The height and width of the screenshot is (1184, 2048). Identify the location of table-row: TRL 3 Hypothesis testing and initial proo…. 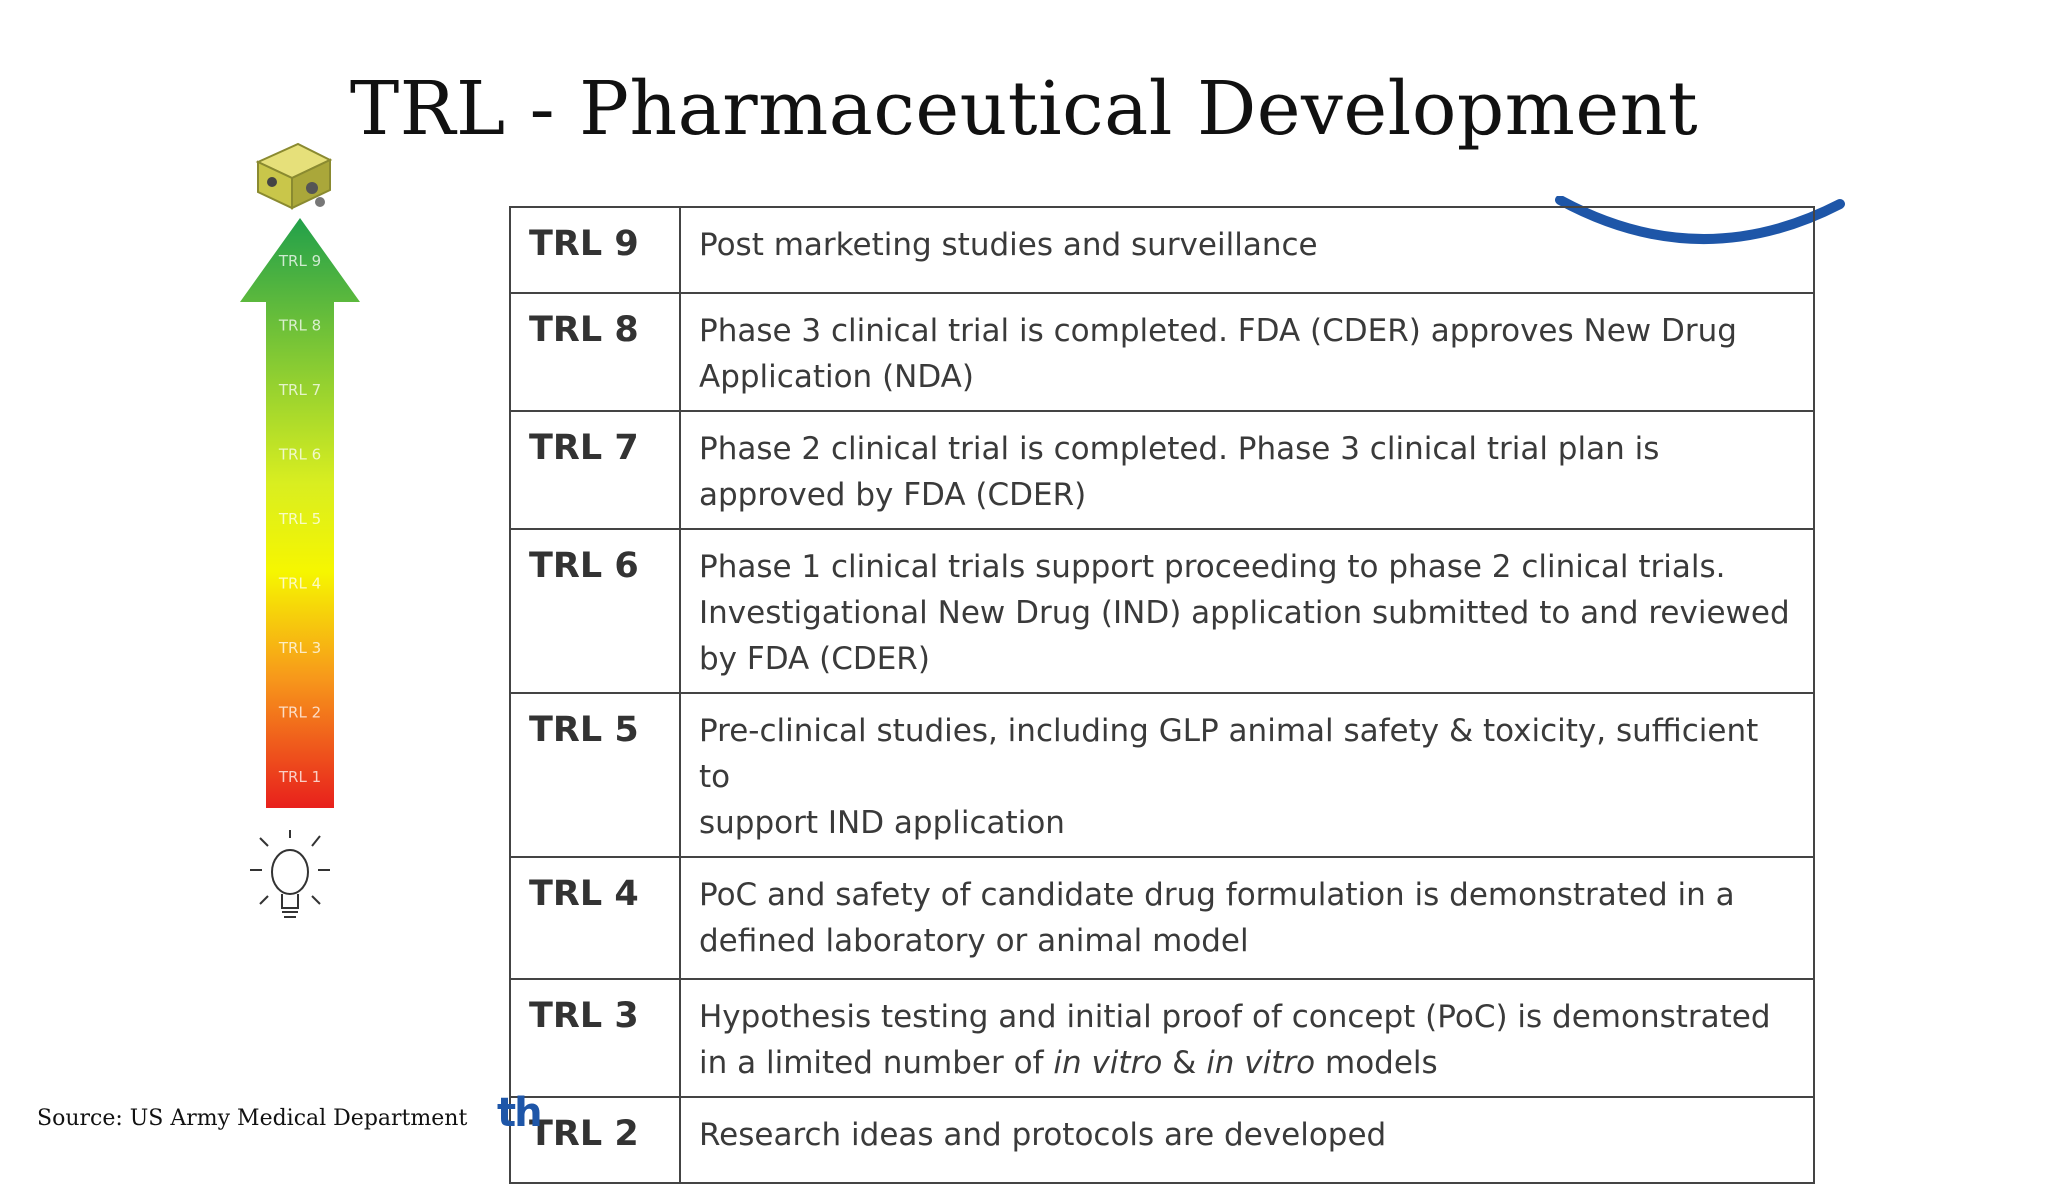
(1162, 1038).